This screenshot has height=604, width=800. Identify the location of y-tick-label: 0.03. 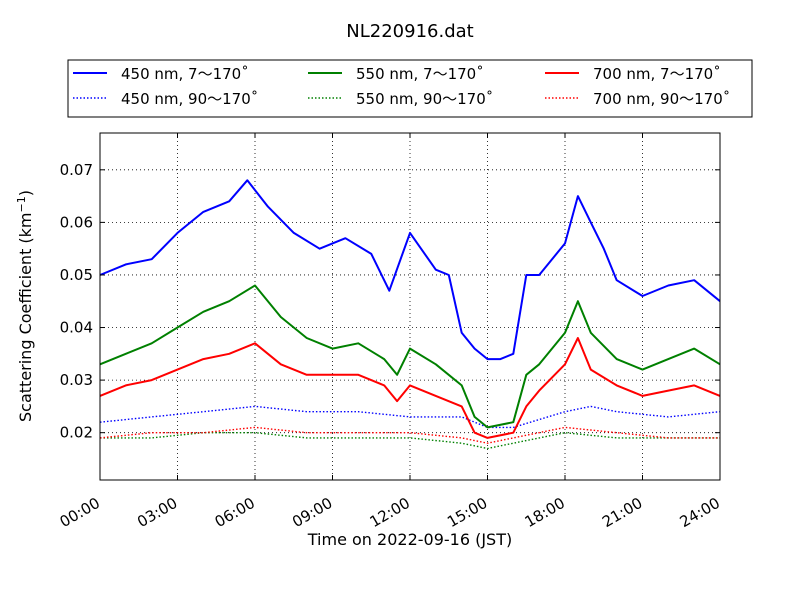
(76, 380).